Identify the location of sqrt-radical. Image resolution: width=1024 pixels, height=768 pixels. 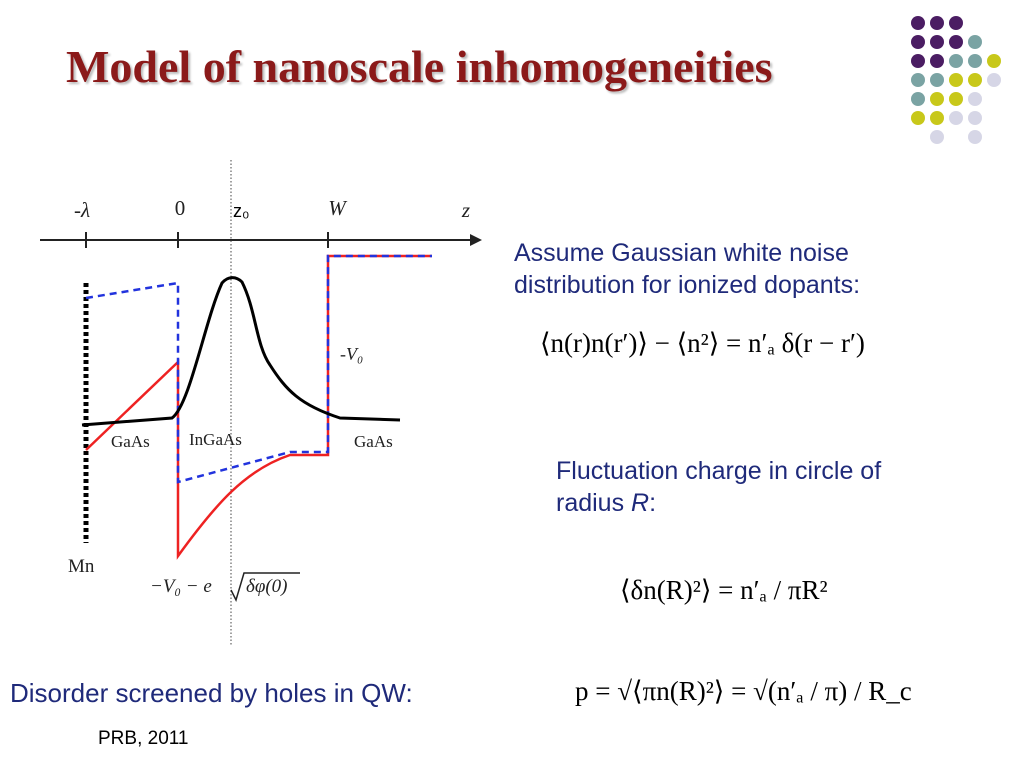
(265, 587).